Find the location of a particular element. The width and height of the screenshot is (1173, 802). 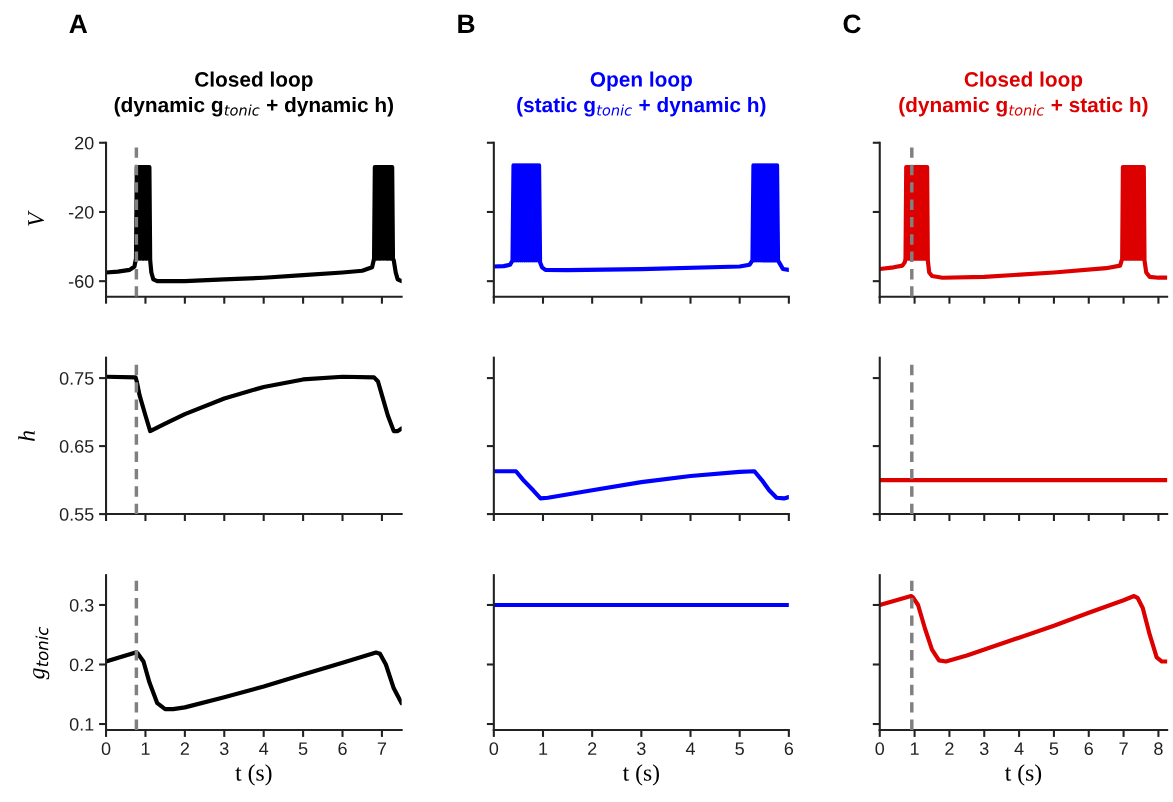

chart-title: Closed loop (dynamic g$_{tonic}$ + static h) is located at coordinates (1023, 94).